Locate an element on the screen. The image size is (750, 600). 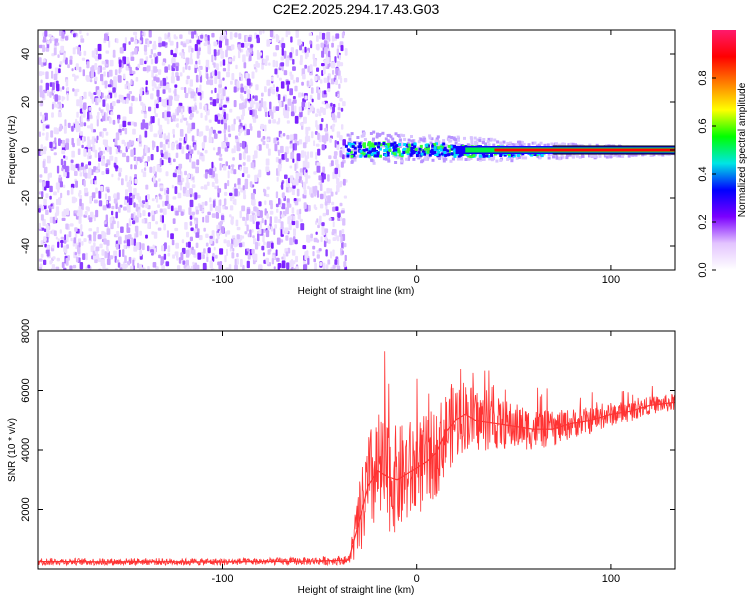
y-tick-label: 8000 is located at coordinates (26, 331).